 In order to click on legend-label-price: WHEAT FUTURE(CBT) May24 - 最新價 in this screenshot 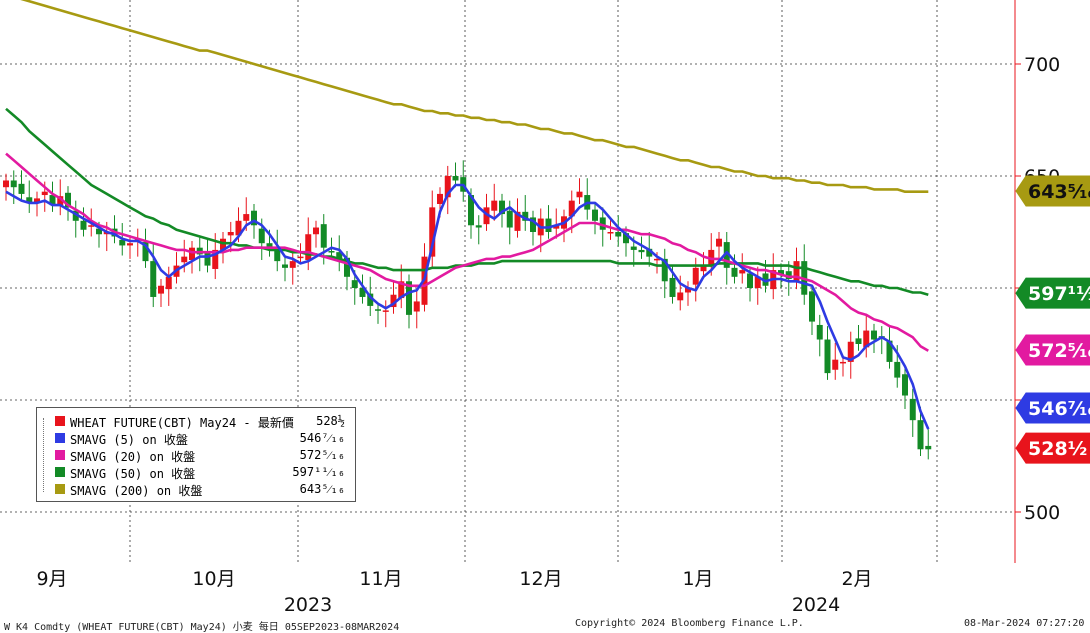, I will do `click(182, 423)`.